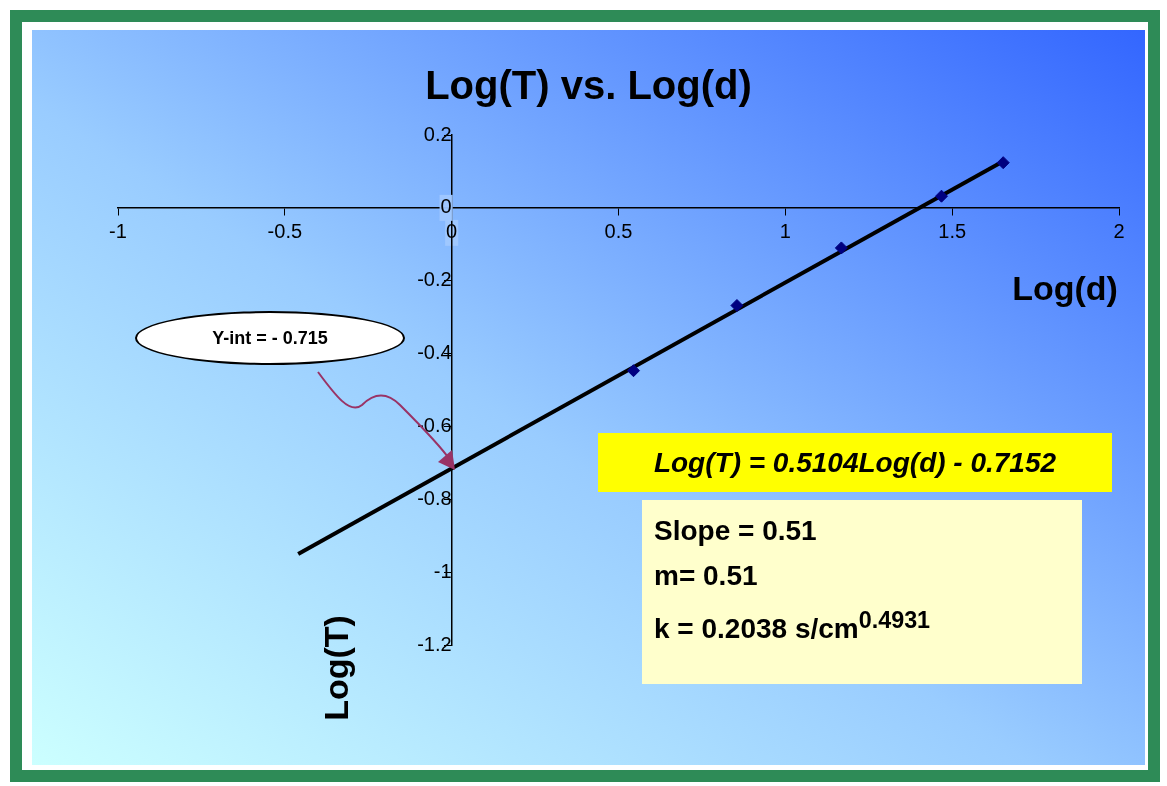  I want to click on y-tick-label: 0.2, so click(437, 133).